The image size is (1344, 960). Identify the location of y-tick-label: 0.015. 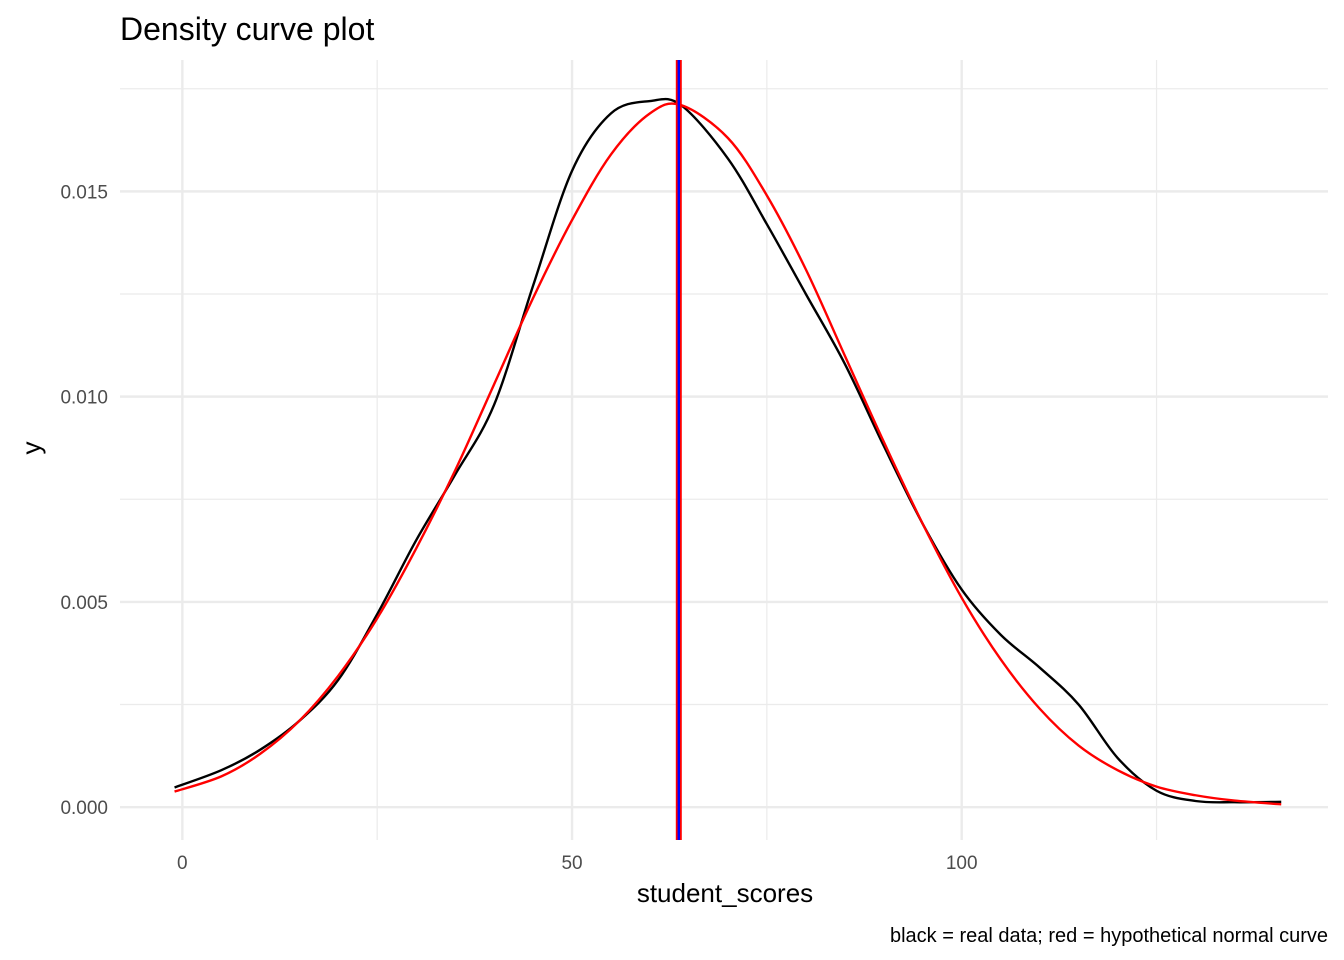
(84, 192).